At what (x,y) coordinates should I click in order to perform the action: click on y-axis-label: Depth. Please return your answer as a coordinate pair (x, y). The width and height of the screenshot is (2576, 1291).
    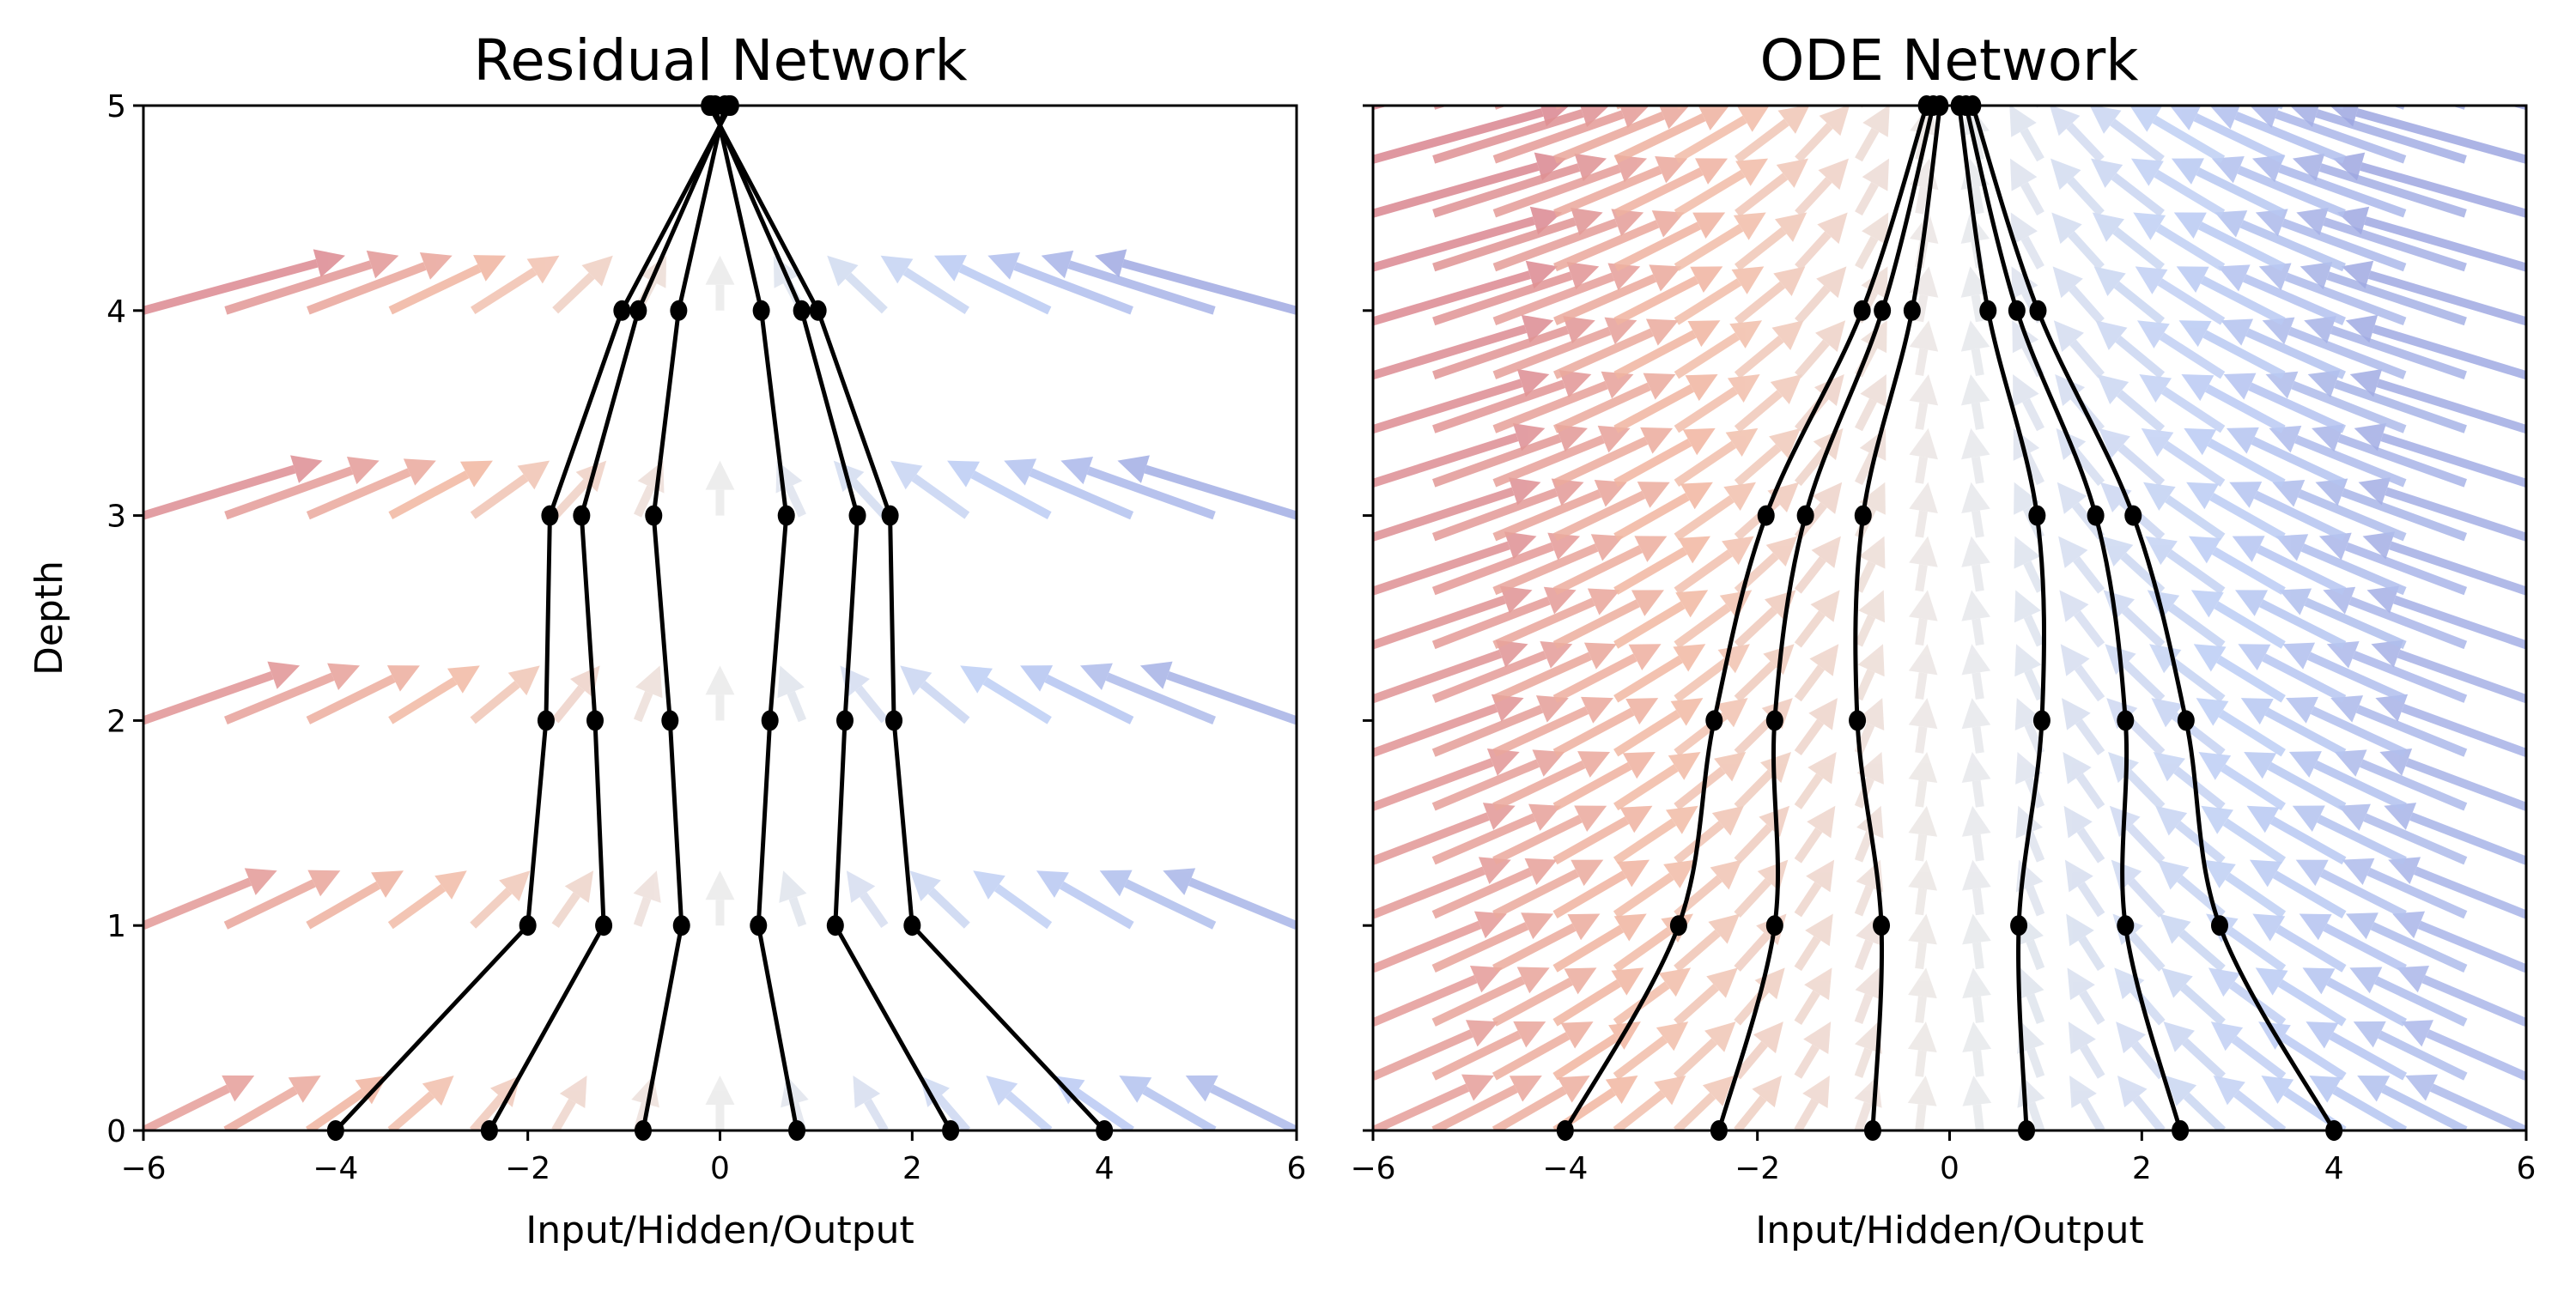
    Looking at the image, I should click on (49, 618).